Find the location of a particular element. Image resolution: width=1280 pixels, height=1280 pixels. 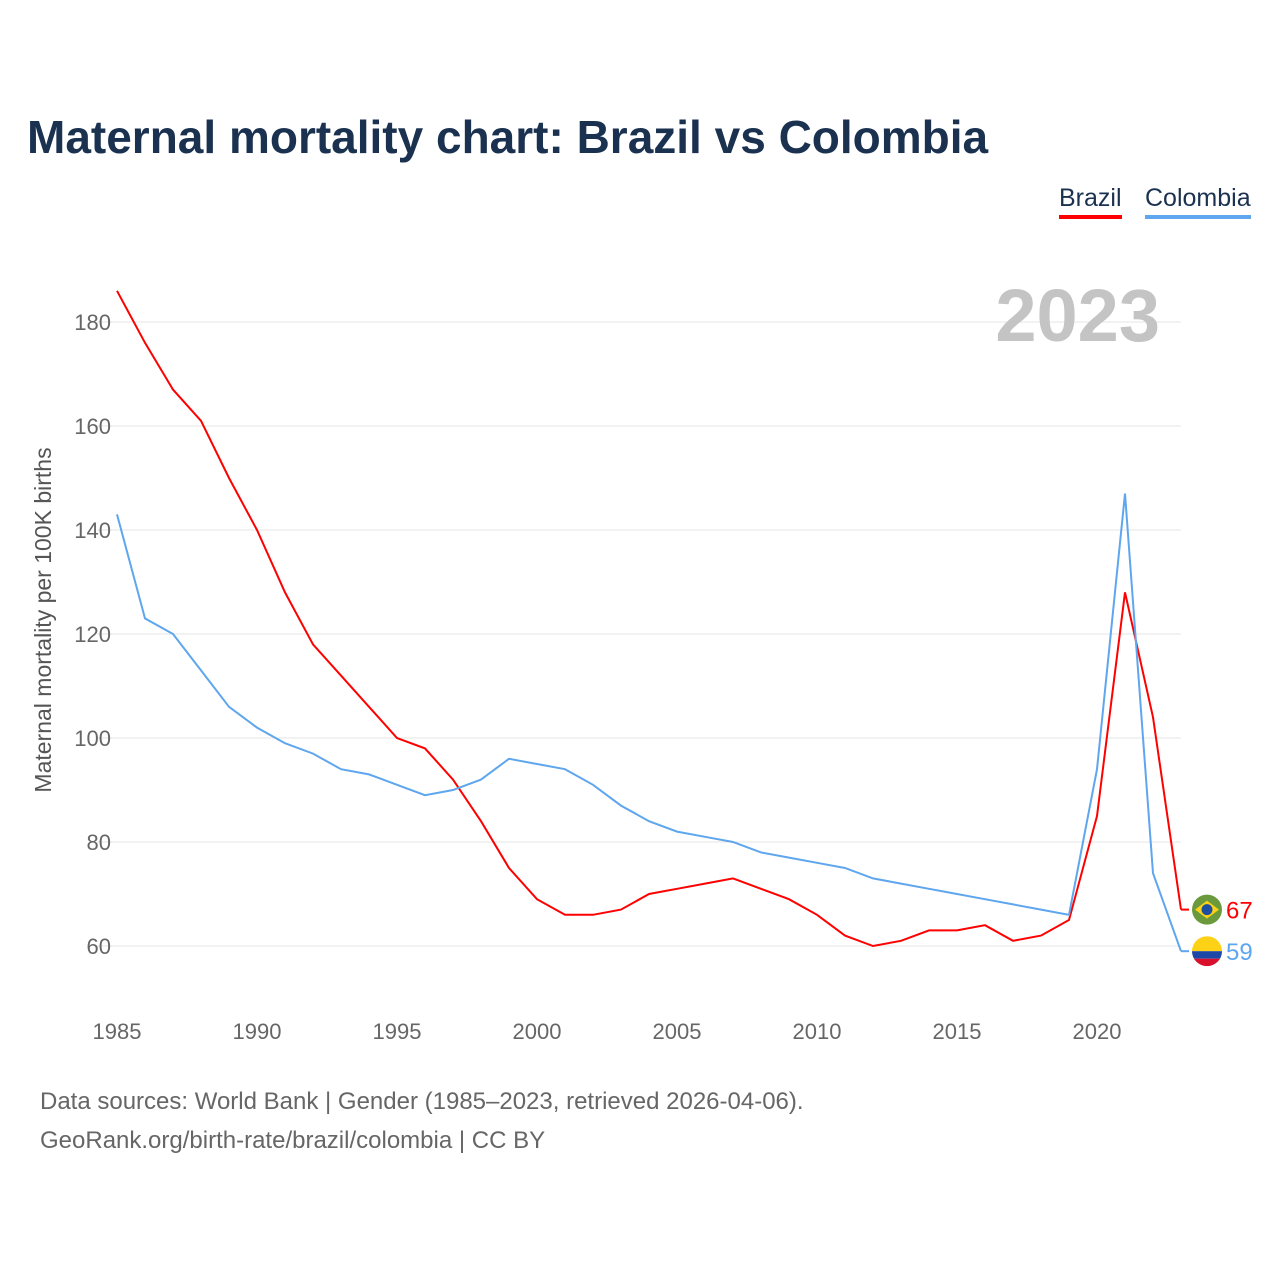

x-tick-label: 2010 is located at coordinates (817, 1031).